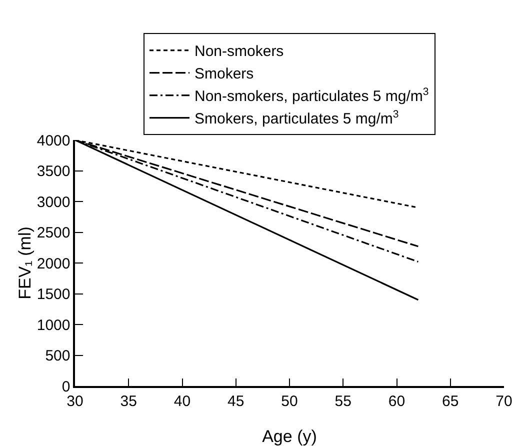  I want to click on x-tick-label: 55, so click(343, 401).